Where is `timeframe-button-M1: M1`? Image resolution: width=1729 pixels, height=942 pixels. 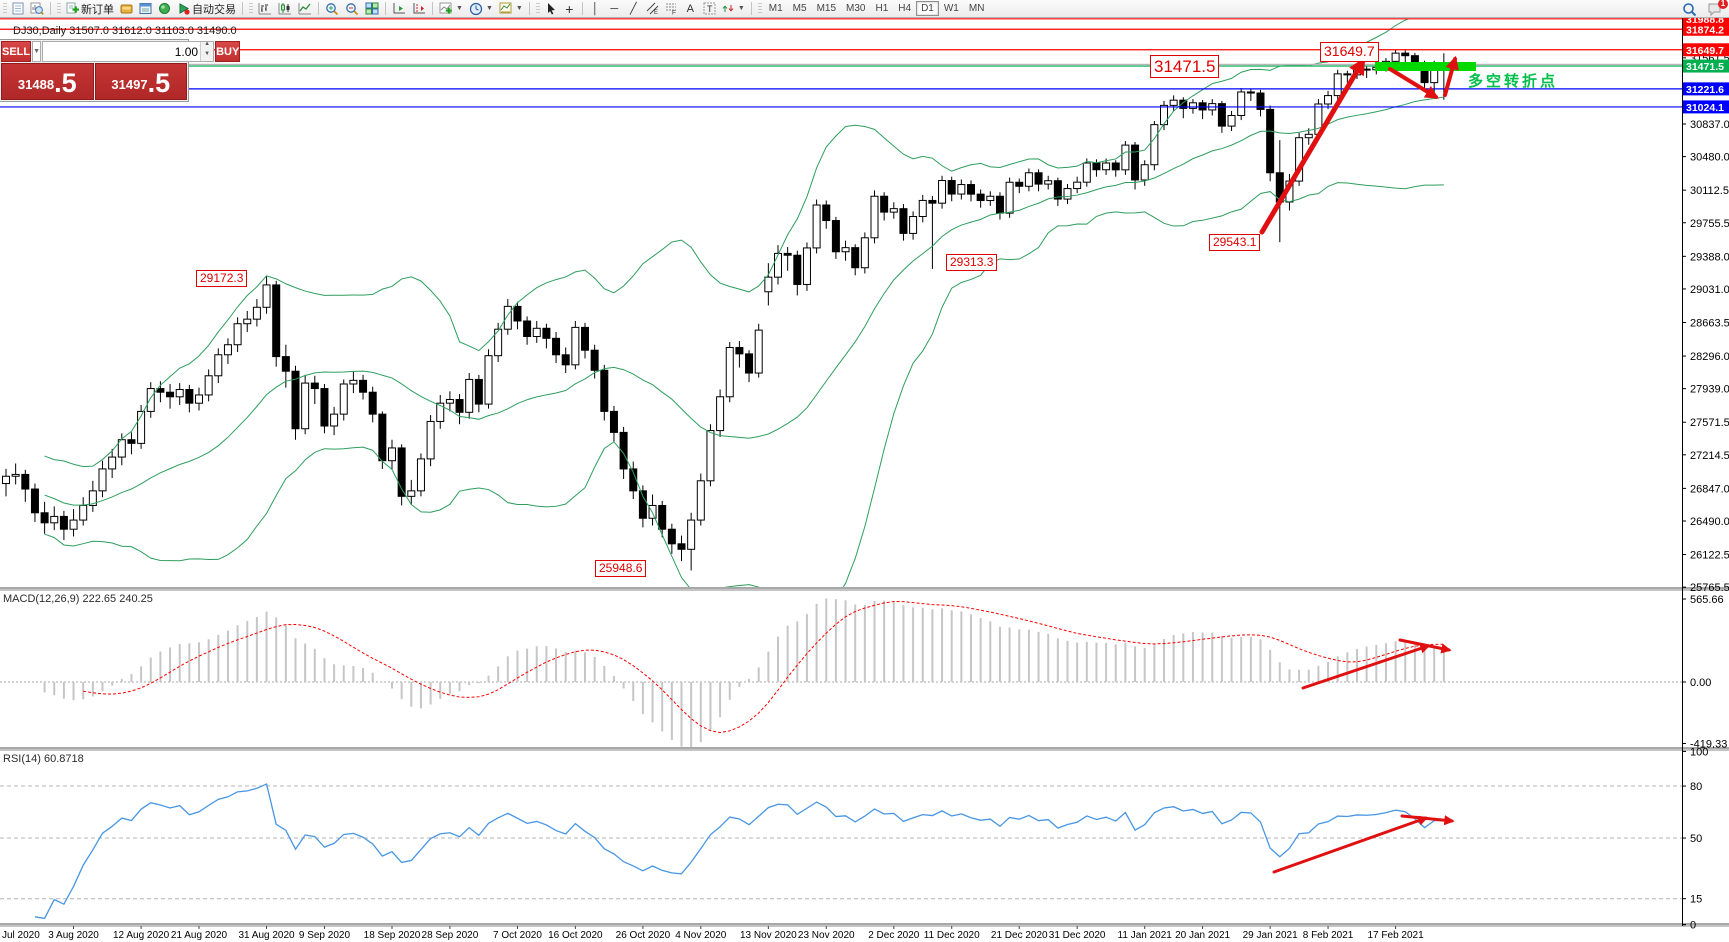 timeframe-button-M1: M1 is located at coordinates (776, 8).